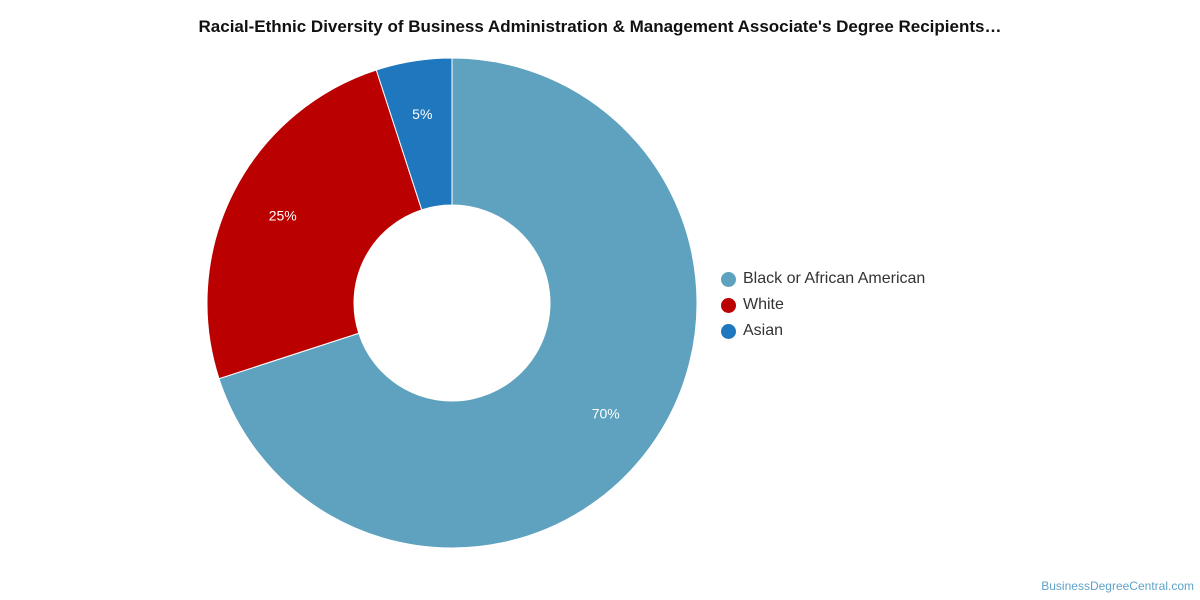 Image resolution: width=1200 pixels, height=600 pixels. Describe the element at coordinates (283, 215) in the screenshot. I see `slice-value-label: 25%` at that location.